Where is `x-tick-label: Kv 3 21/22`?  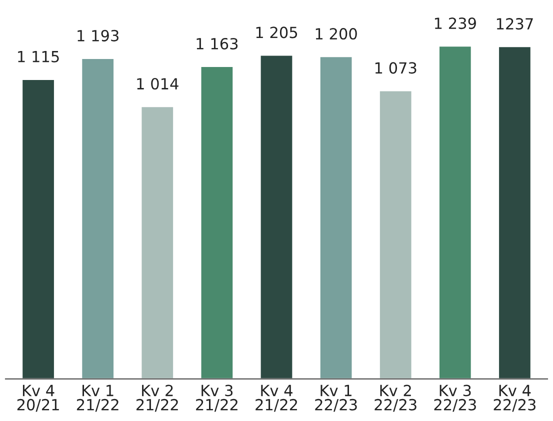 x-tick-label: Kv 3 21/22 is located at coordinates (217, 398).